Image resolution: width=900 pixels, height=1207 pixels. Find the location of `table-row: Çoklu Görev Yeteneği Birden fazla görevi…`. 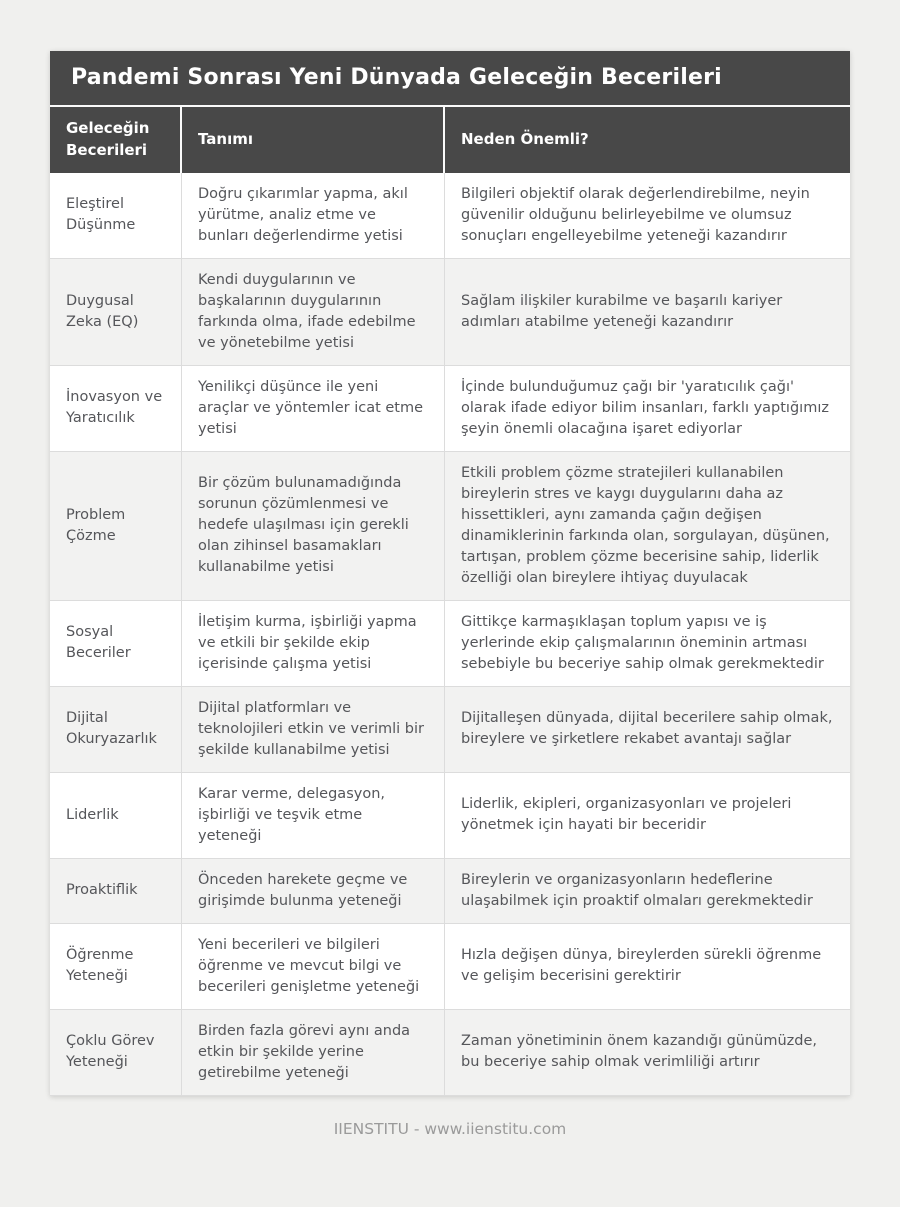

table-row: Çoklu Görev Yeteneği Birden fazla görevi… is located at coordinates (450, 1052).